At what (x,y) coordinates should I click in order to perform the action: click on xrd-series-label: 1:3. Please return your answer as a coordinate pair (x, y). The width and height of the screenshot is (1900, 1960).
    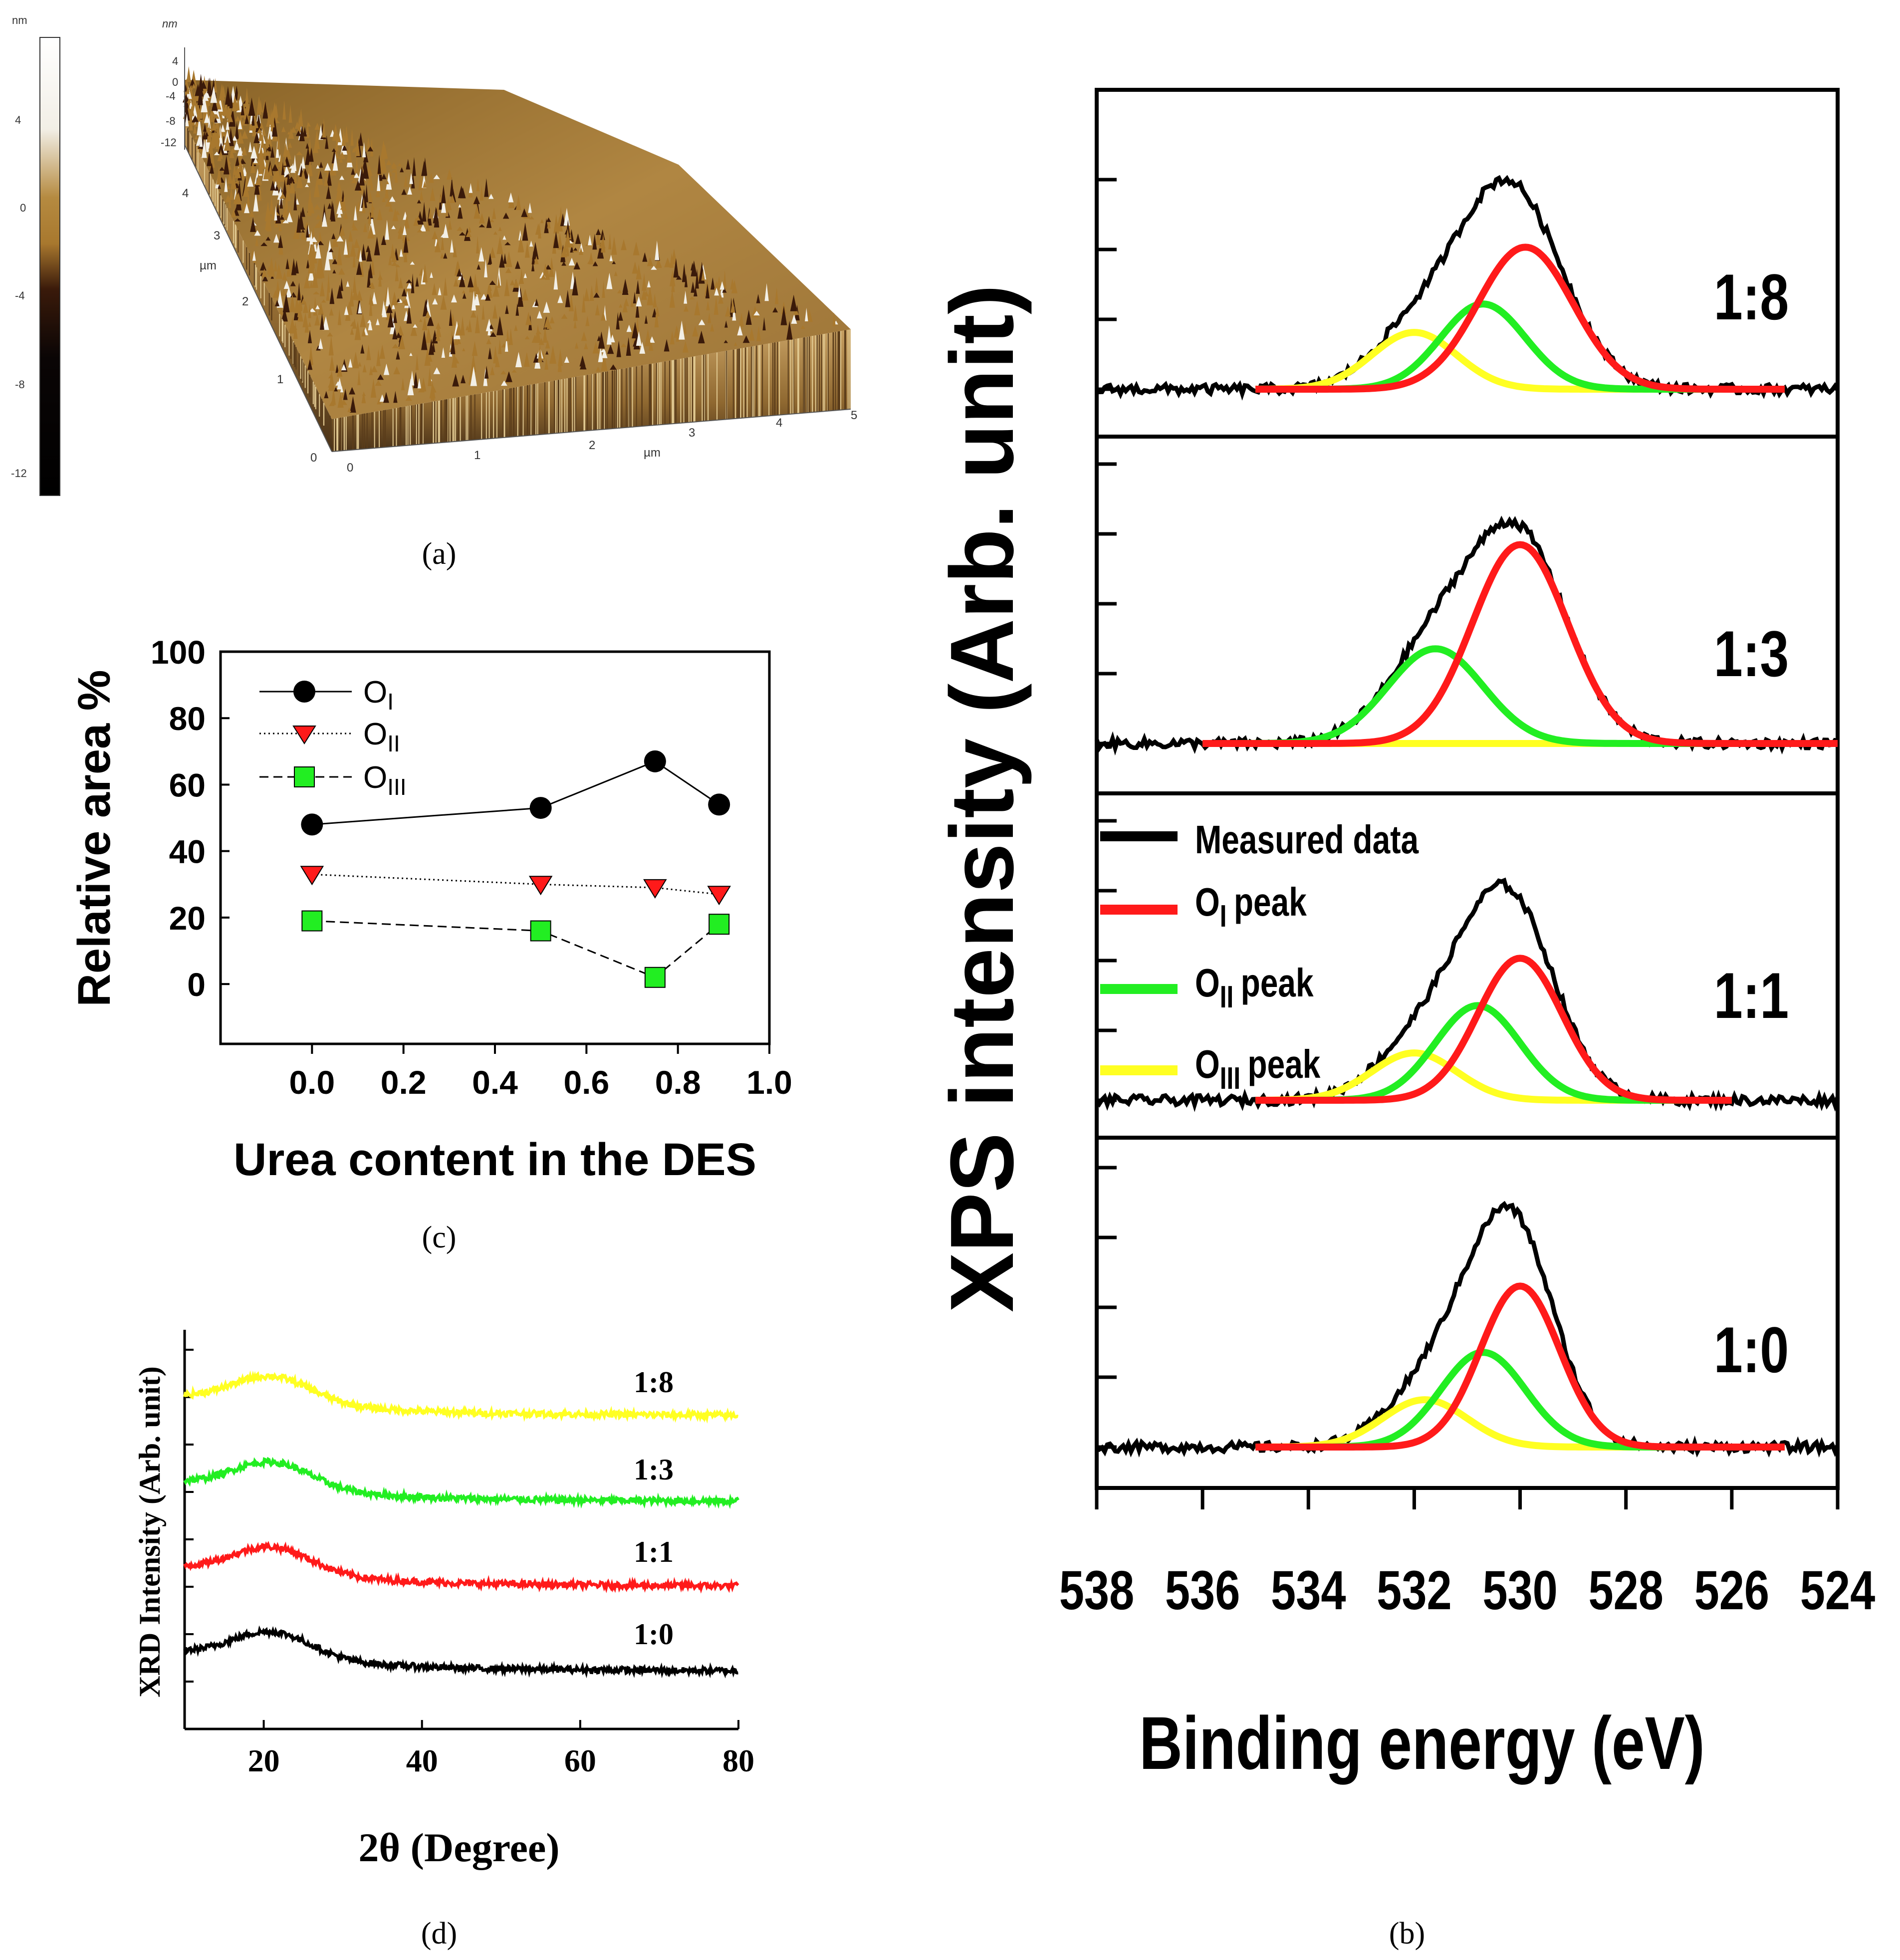
    Looking at the image, I should click on (654, 1469).